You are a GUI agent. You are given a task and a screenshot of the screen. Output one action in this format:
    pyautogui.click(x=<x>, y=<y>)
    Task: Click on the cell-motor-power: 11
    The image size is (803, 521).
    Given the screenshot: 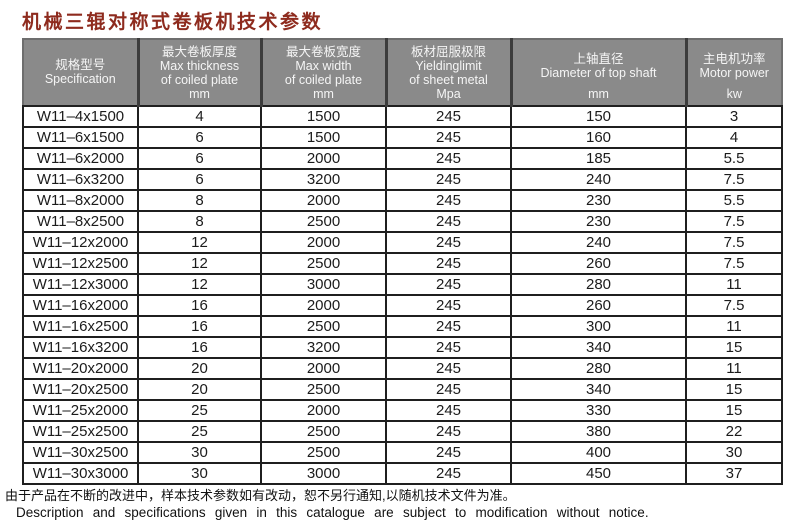 What is the action you would take?
    pyautogui.click(x=734, y=284)
    